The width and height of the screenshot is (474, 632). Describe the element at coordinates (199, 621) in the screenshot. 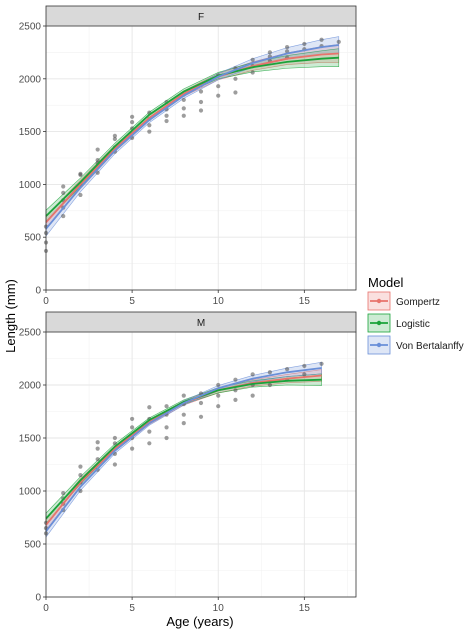

I see `x-axis-label: Age (years)` at that location.